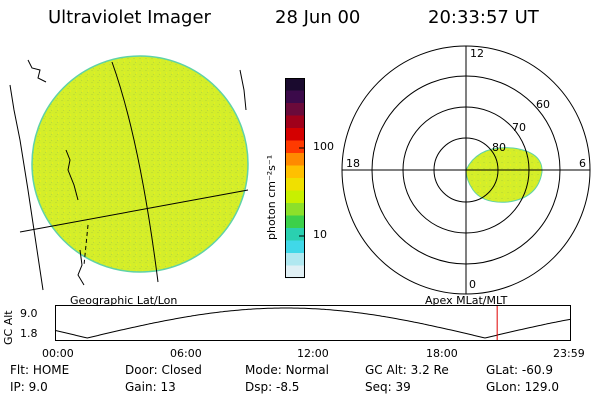  What do you see at coordinates (313, 353) in the screenshot?
I see `time-tick-1200: 12:00` at bounding box center [313, 353].